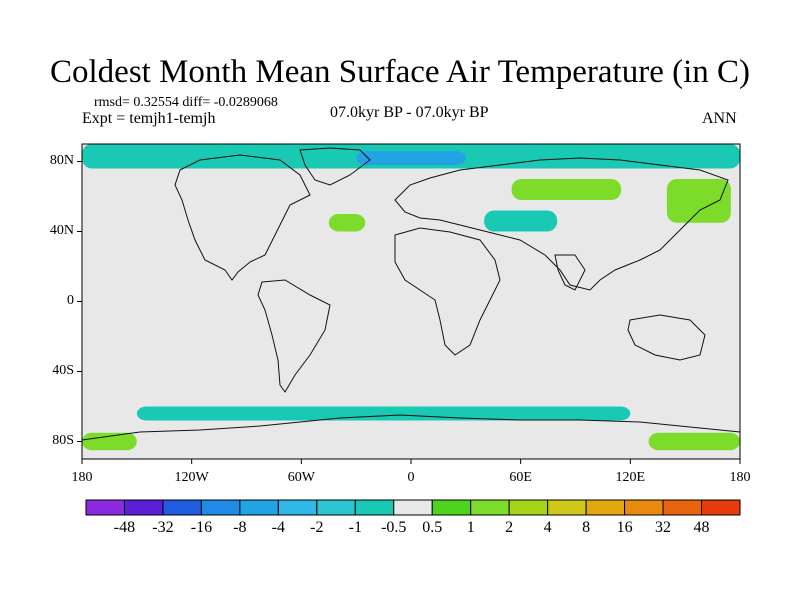 The width and height of the screenshot is (800, 600). What do you see at coordinates (63, 370) in the screenshot?
I see `lat-label: 40S` at bounding box center [63, 370].